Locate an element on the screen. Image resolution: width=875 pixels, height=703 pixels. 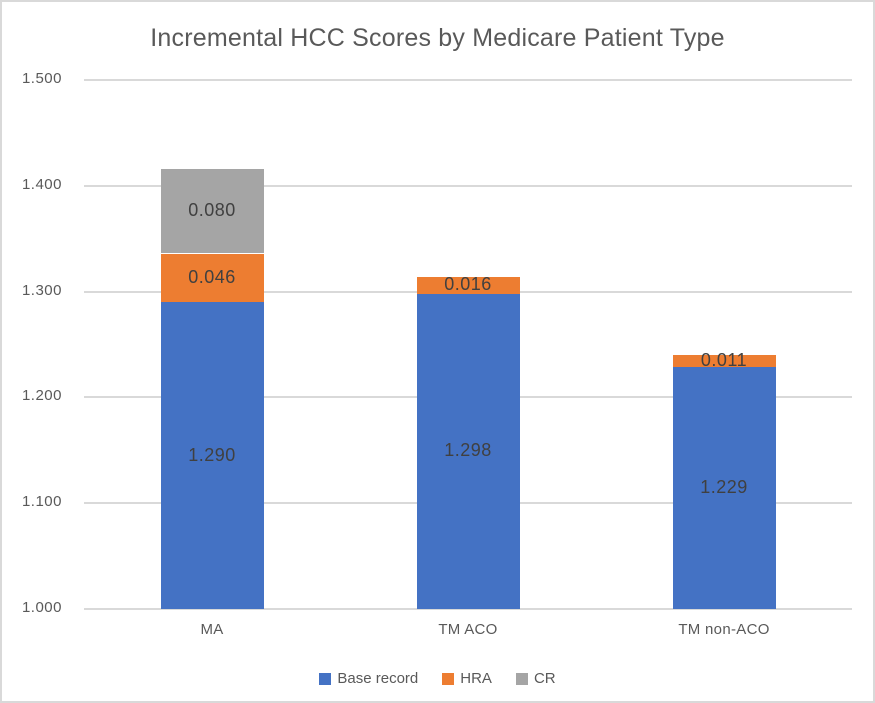
bar-segment: 1.290 is located at coordinates (212, 455).